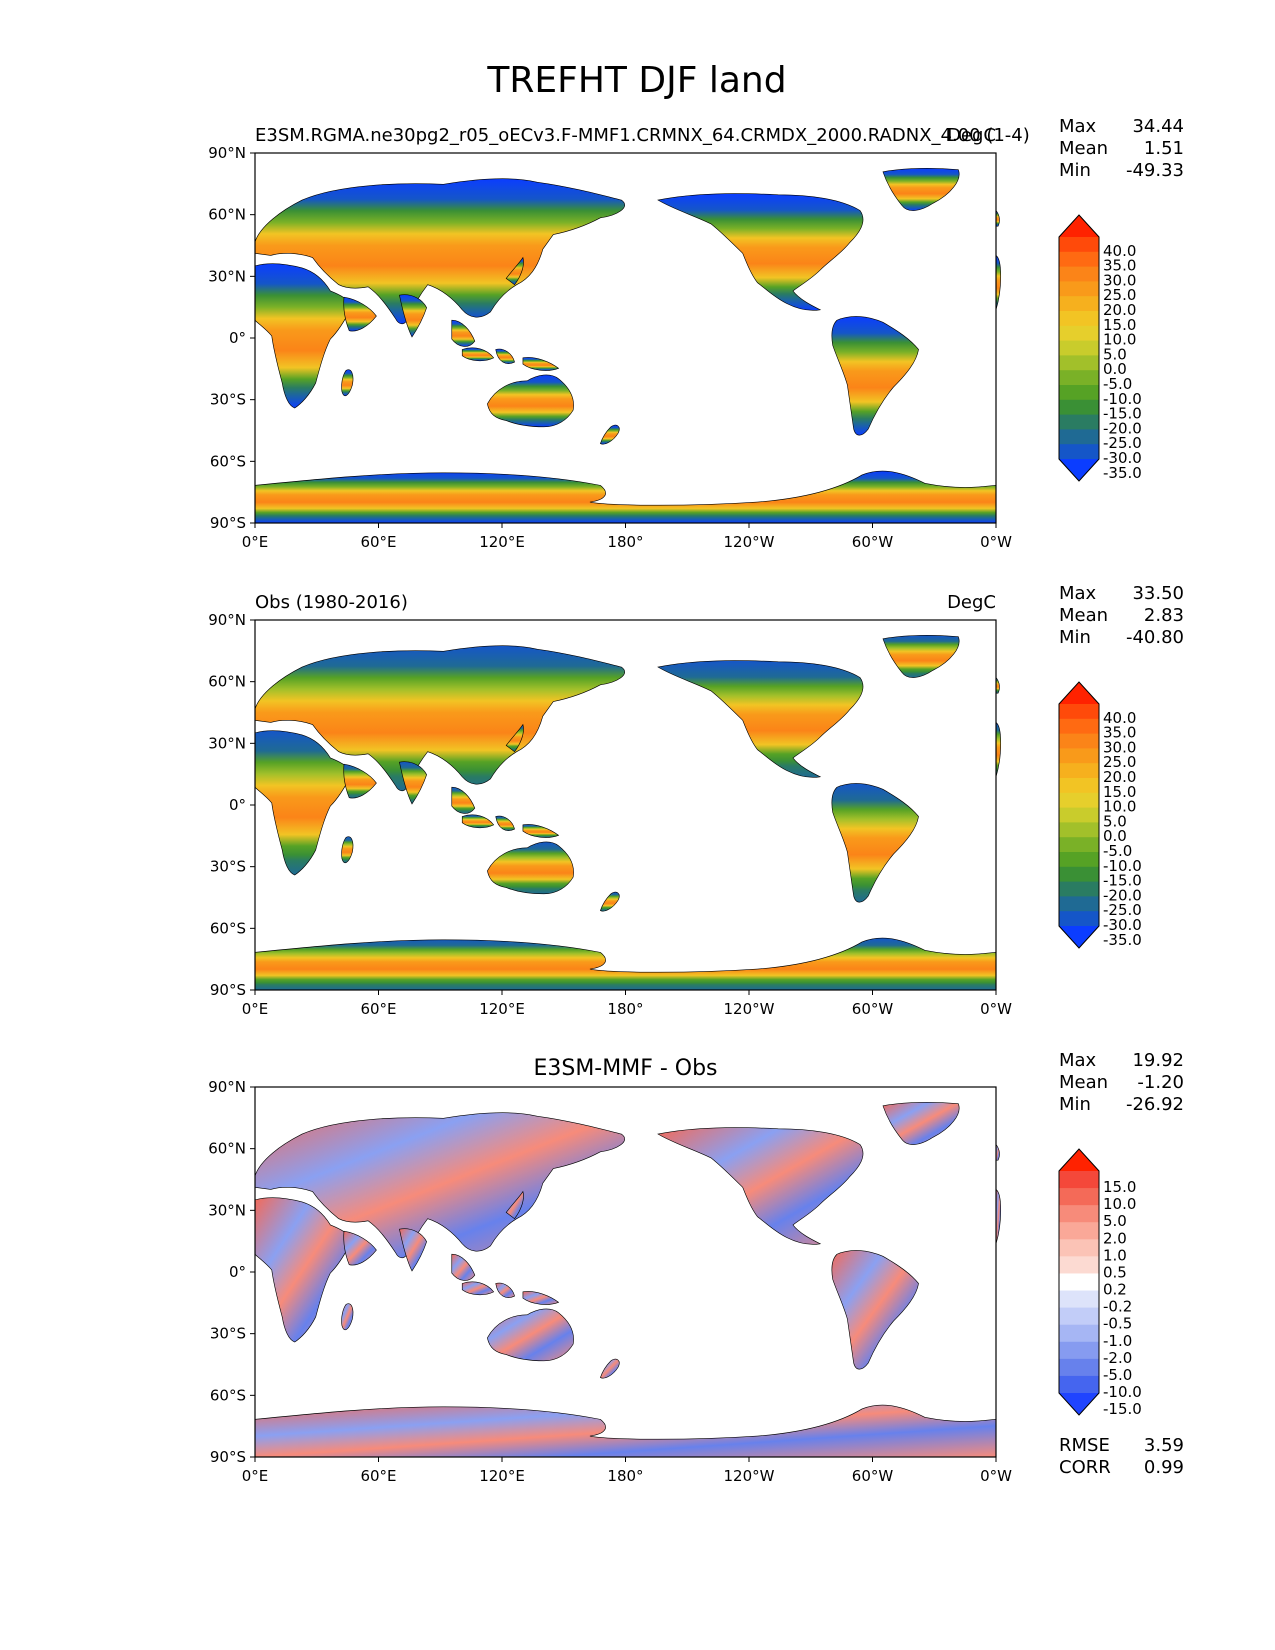  I want to click on stat-value: -40.80, so click(1155, 637).